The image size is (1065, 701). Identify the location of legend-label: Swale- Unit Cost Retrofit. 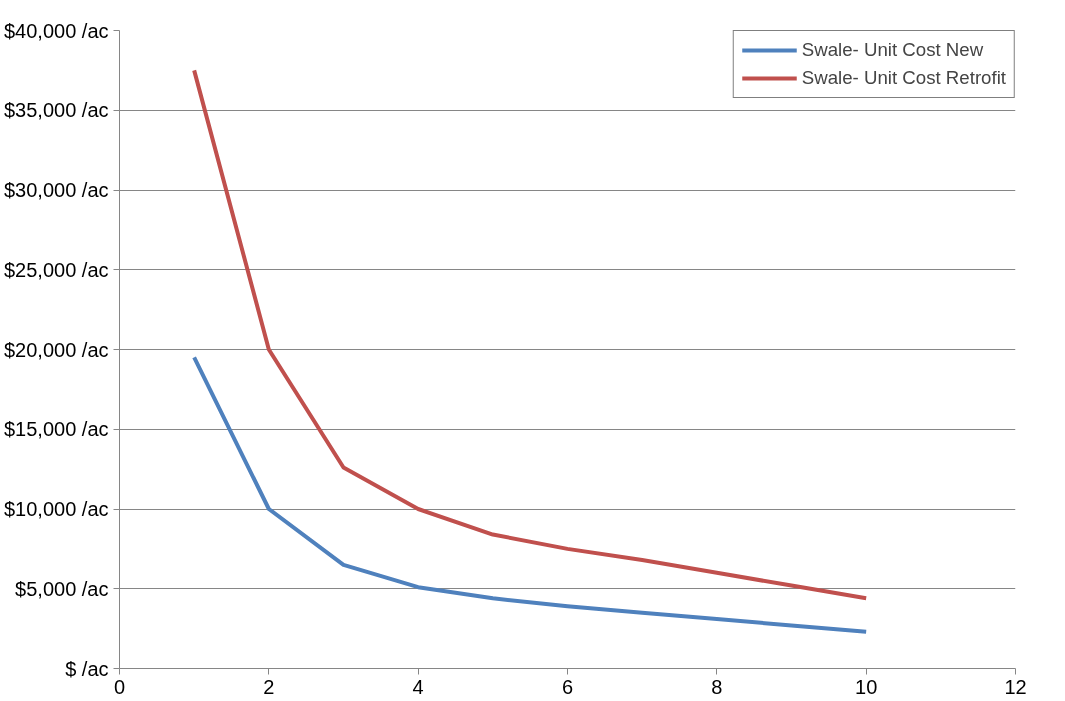
(903, 78).